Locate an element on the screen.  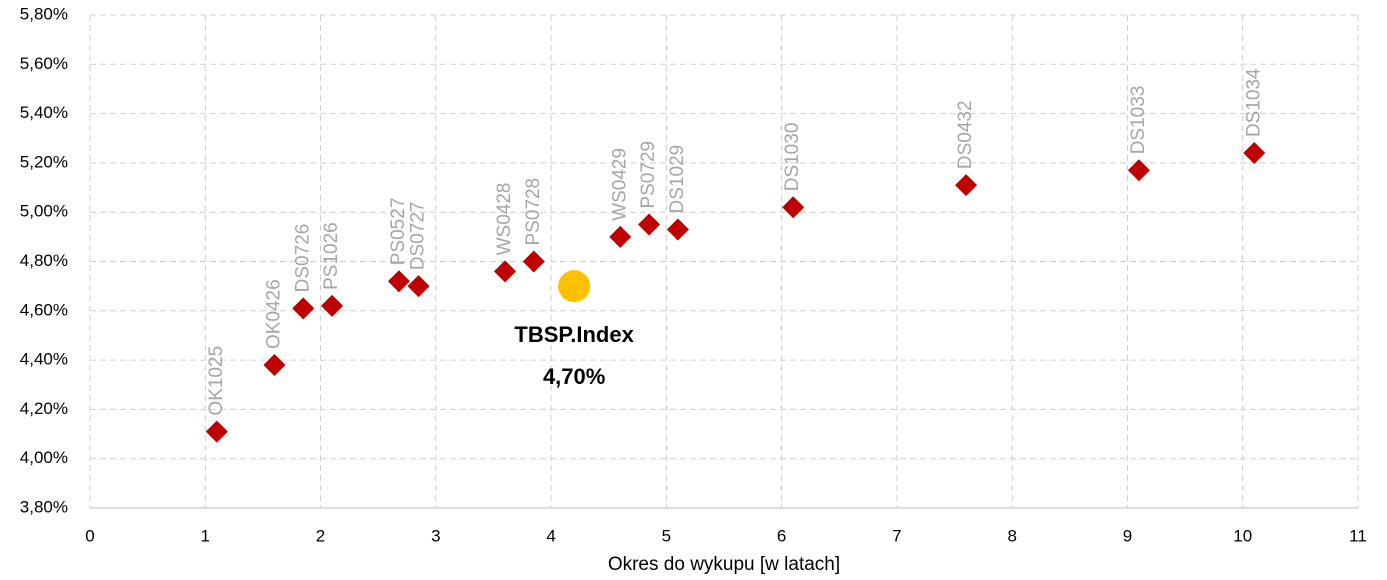
x-tick-label: 0 is located at coordinates (89, 535).